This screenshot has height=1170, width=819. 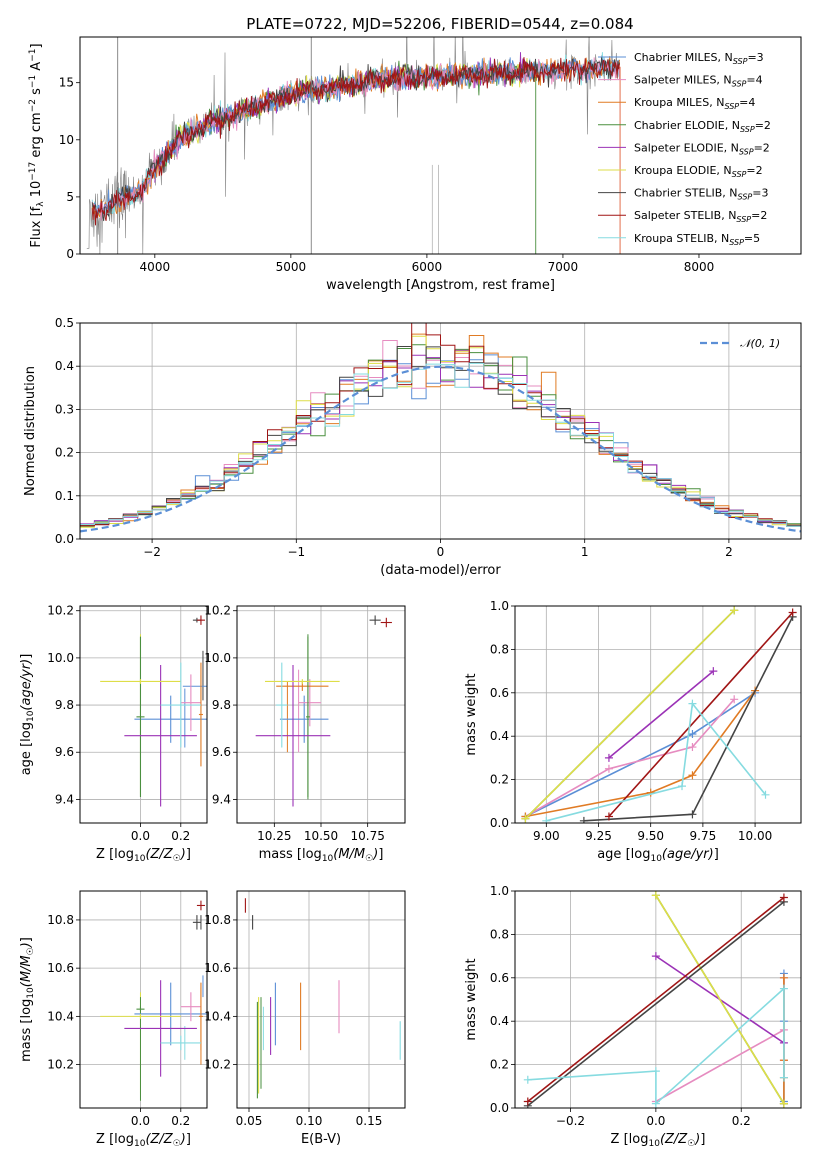 What do you see at coordinates (598, 836) in the screenshot?
I see `x-tick-label: 9.25` at bounding box center [598, 836].